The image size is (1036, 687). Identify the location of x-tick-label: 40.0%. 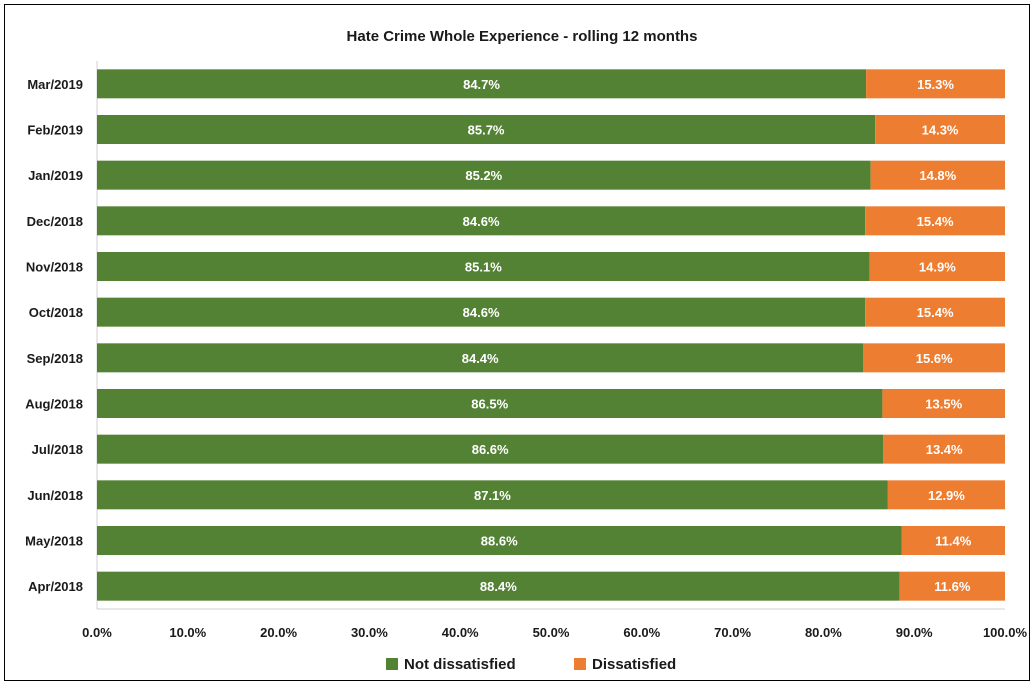
(460, 632).